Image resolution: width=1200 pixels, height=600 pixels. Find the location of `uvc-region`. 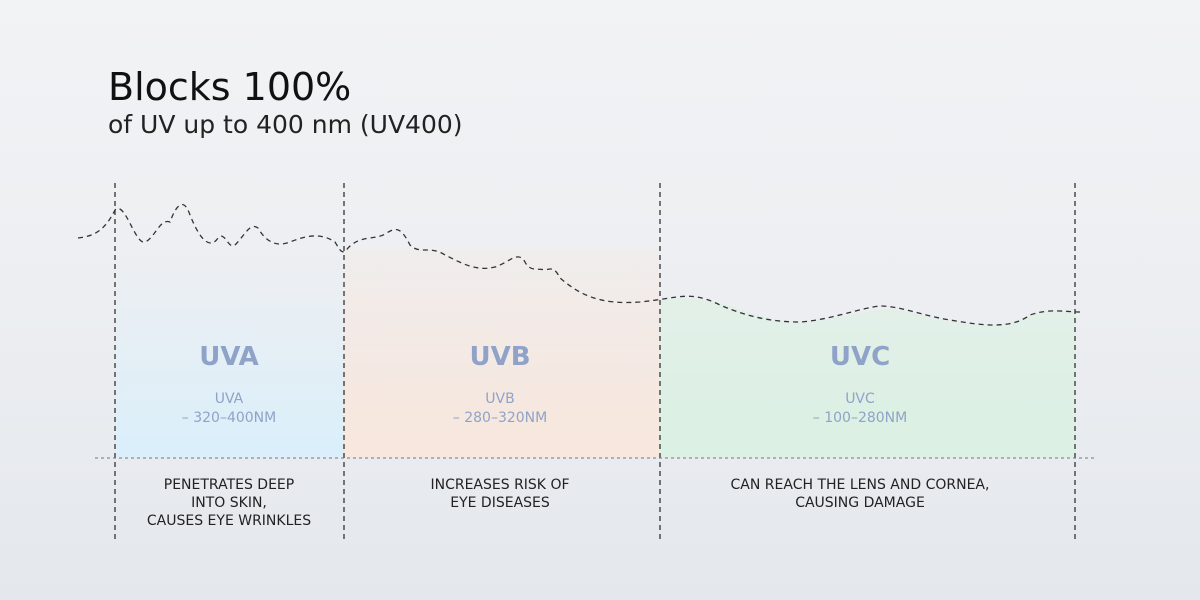

uvc-region is located at coordinates (867, 378).